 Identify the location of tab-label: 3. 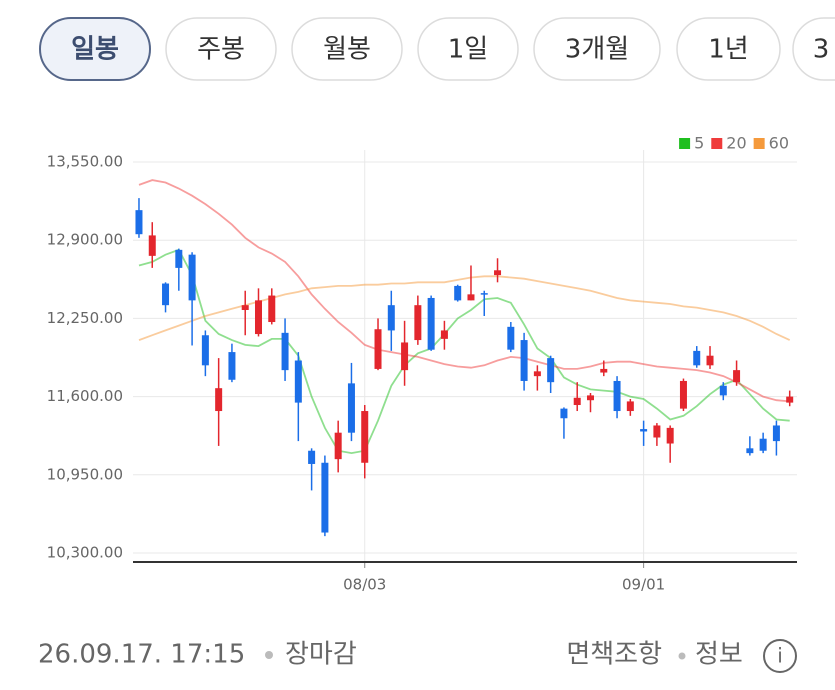
(821, 50).